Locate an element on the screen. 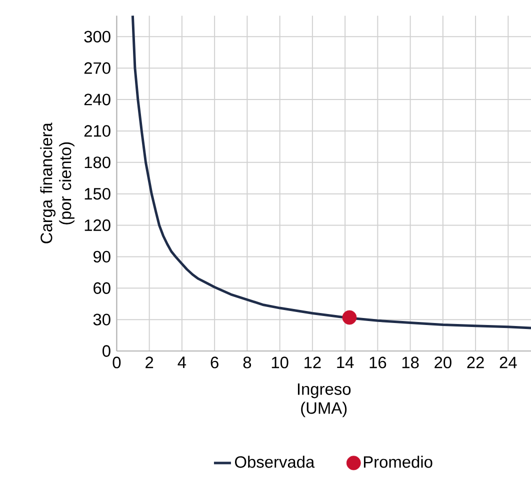 This screenshot has width=531, height=489. y-tick-label: 120 is located at coordinates (97, 225).